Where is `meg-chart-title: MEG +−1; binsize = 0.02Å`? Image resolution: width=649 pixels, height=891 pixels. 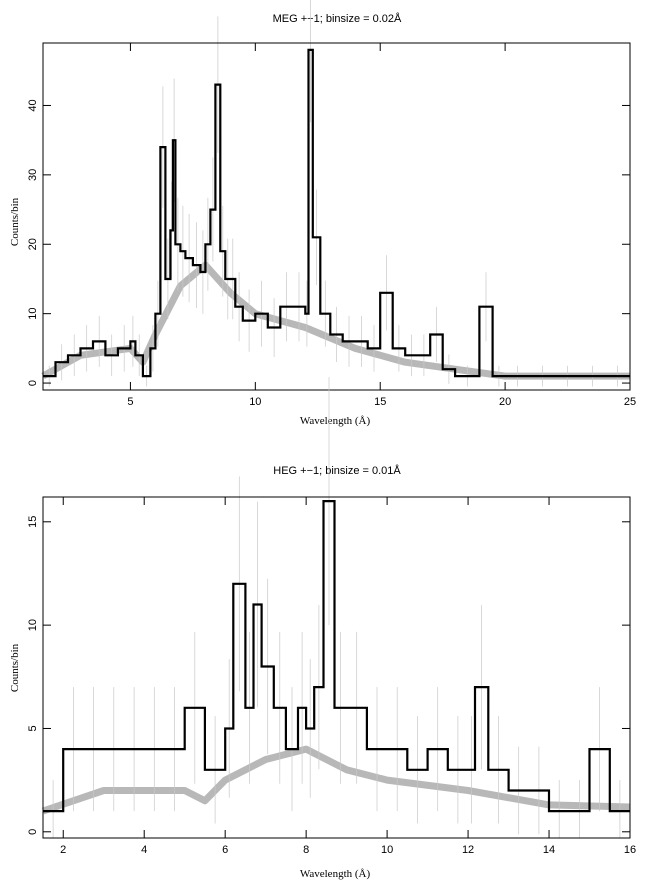 meg-chart-title: MEG +−1; binsize = 0.02Å is located at coordinates (337, 18).